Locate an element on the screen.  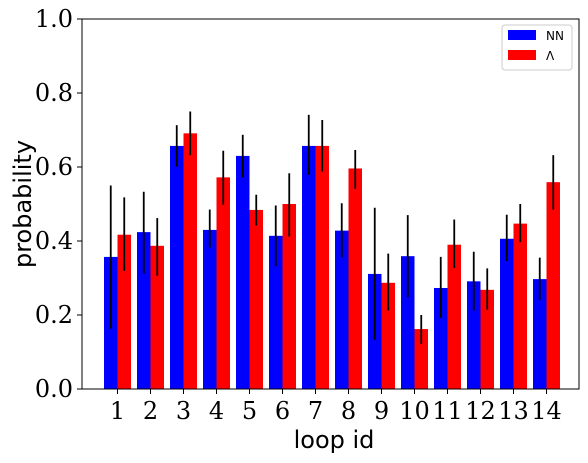
legend-swatch-nn is located at coordinates (522, 35).